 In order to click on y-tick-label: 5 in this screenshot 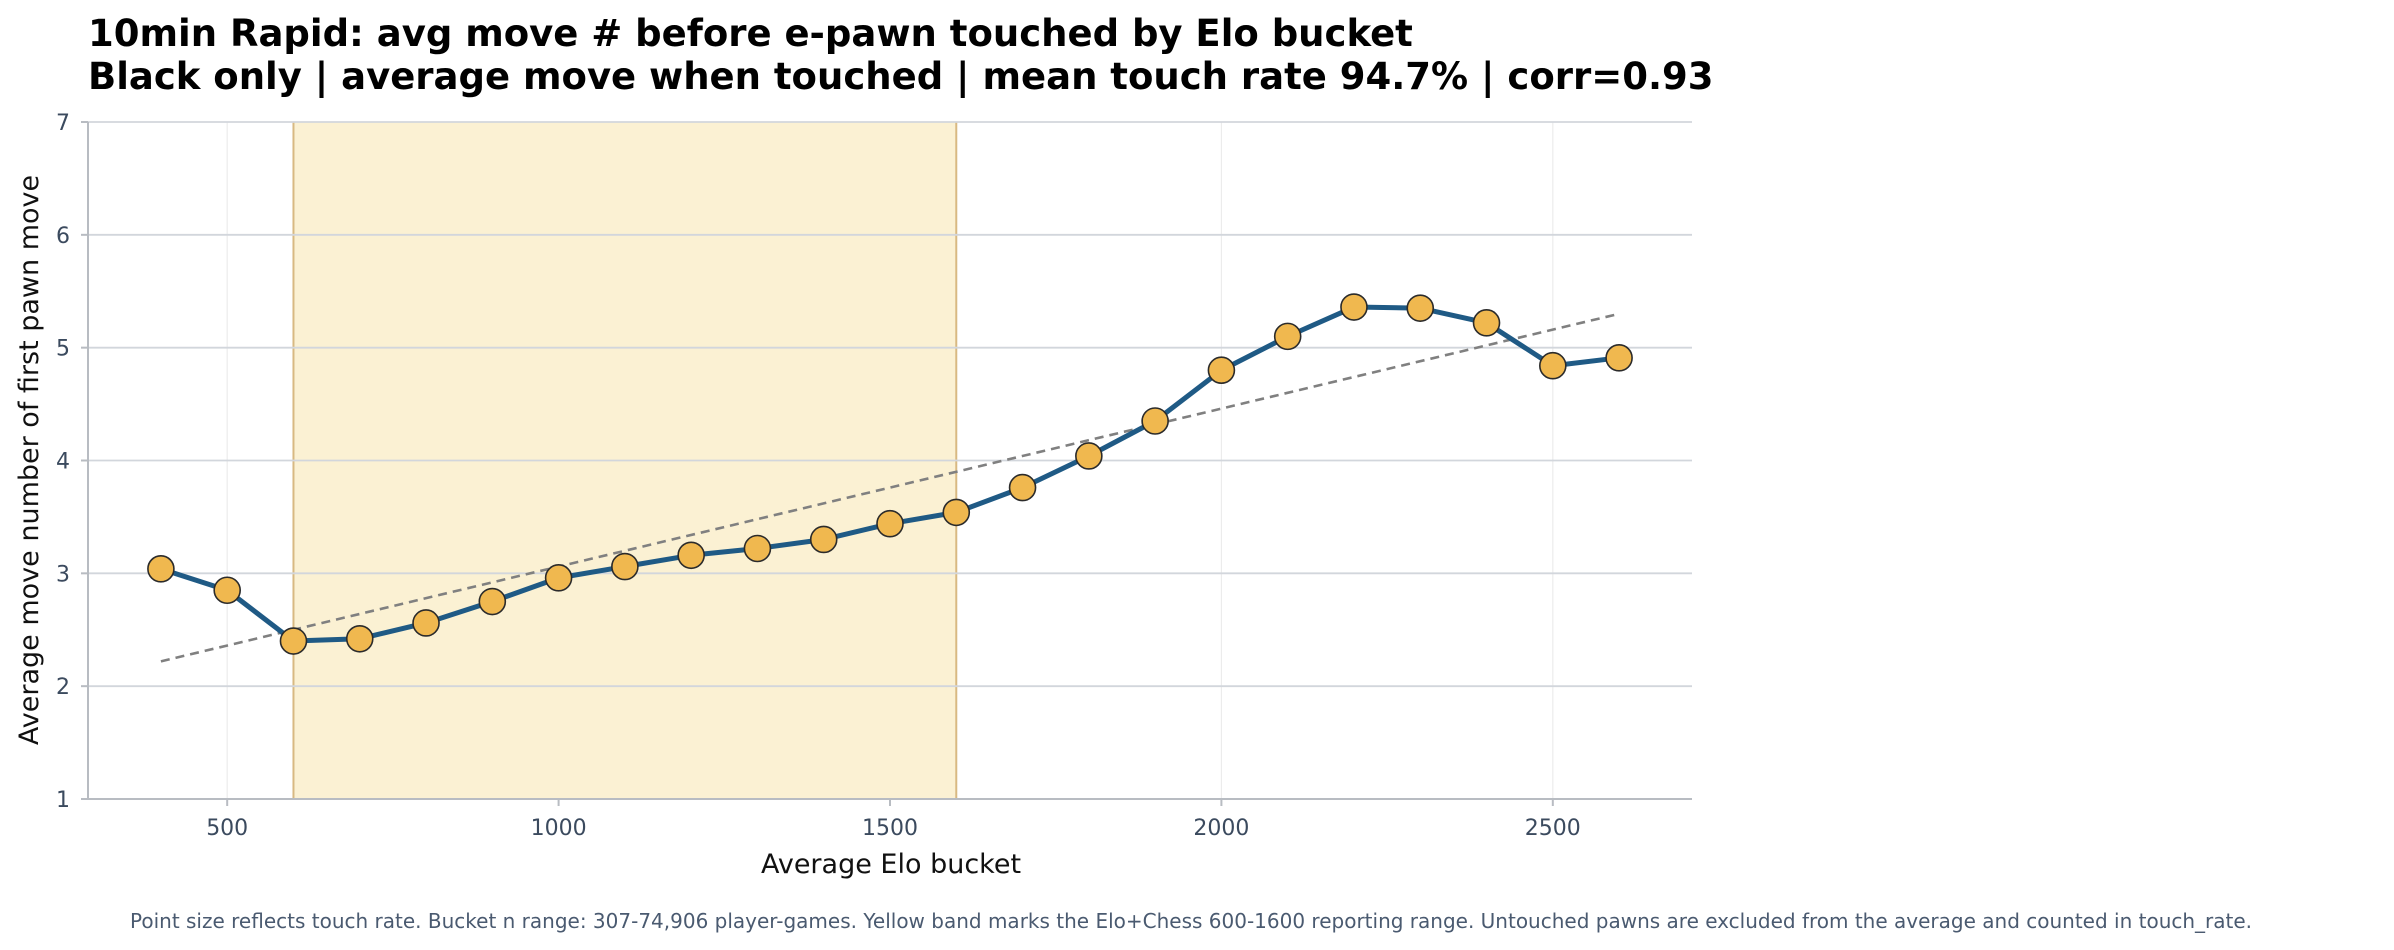, I will do `click(63, 349)`.